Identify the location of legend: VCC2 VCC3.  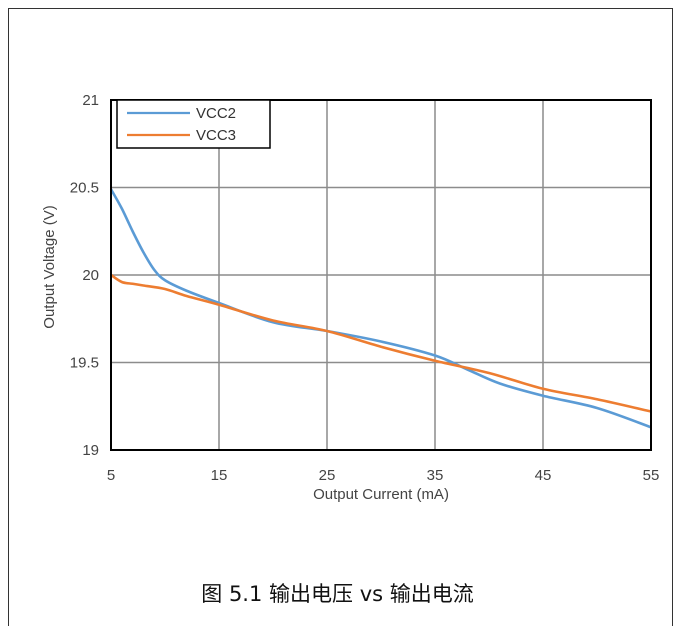
(193, 124).